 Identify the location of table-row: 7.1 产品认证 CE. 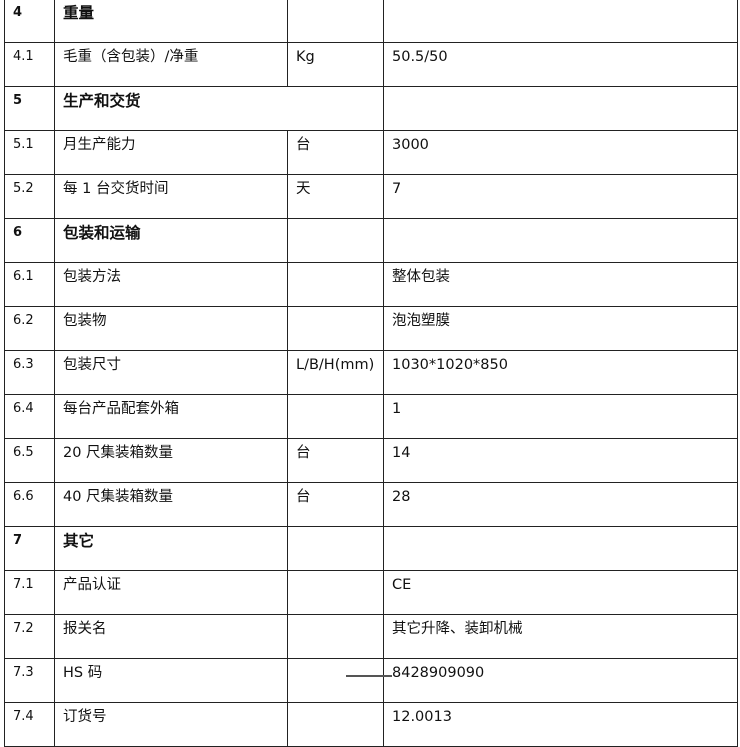
(371, 592).